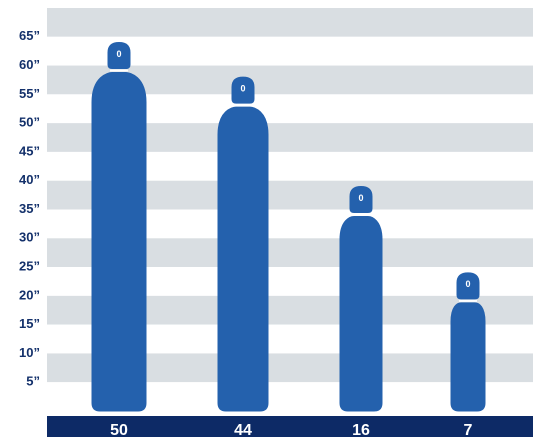 This screenshot has height=437, width=537. Describe the element at coordinates (29, 208) in the screenshot. I see `y-tick-label: 35”` at that location.